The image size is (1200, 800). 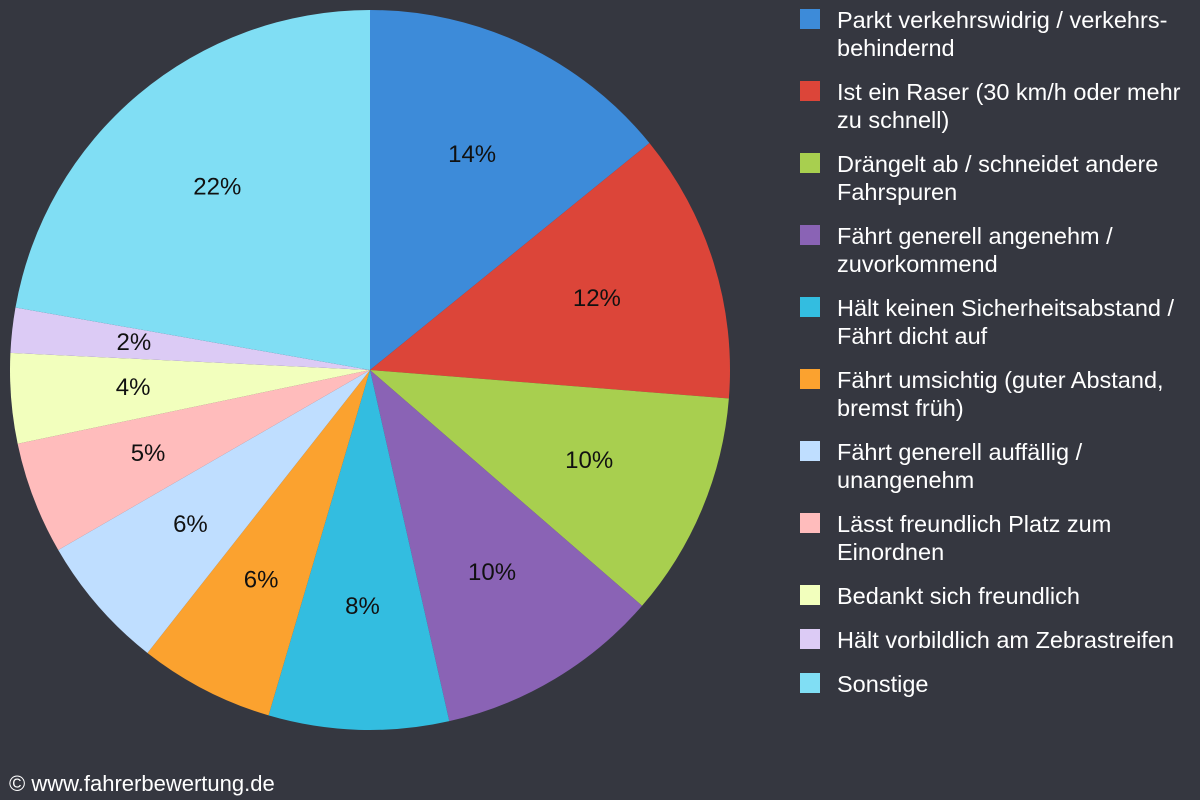 I want to click on legend-label: Bedankt sich freundlich, so click(x=958, y=596).